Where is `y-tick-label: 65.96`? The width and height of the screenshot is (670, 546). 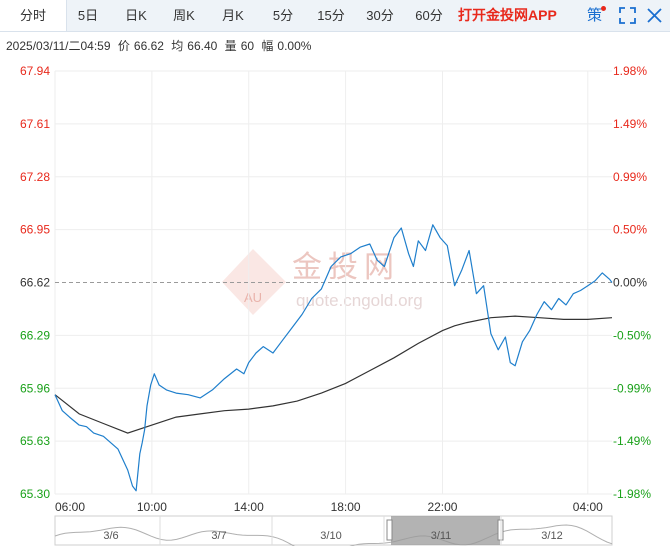
y-tick-label: 65.96 is located at coordinates (35, 388).